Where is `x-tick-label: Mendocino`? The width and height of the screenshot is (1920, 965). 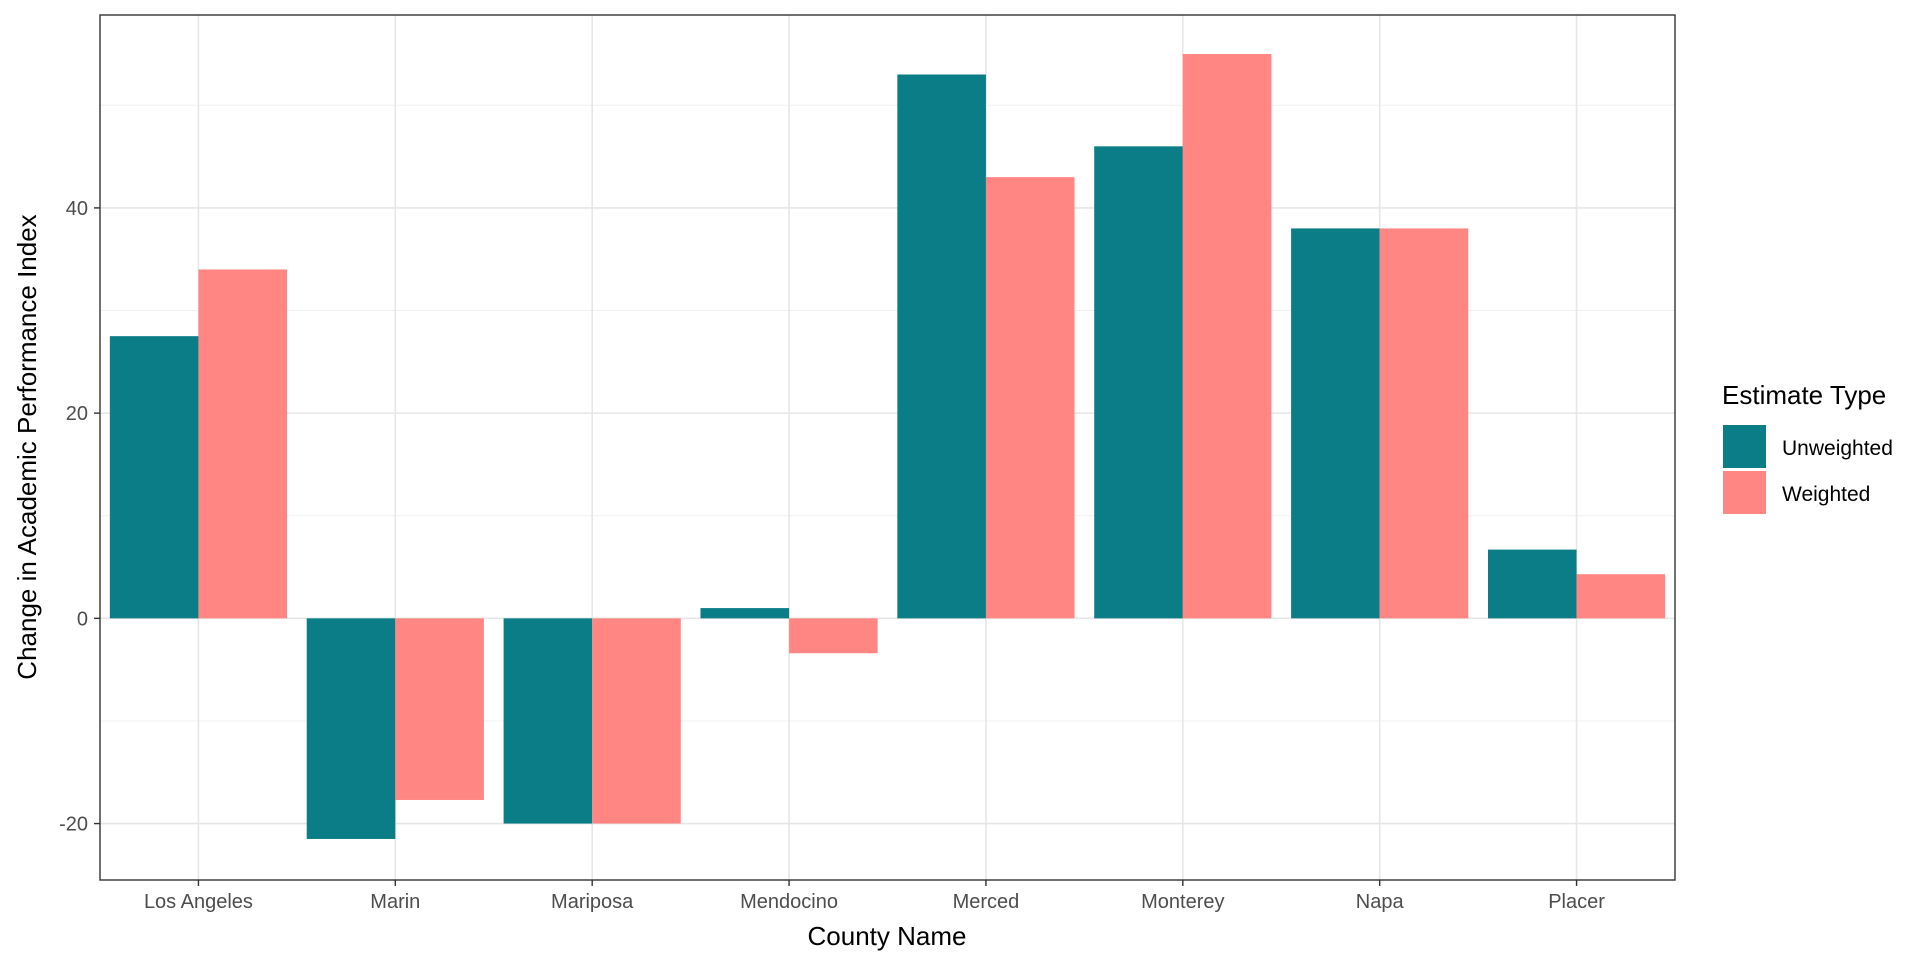 x-tick-label: Mendocino is located at coordinates (789, 902).